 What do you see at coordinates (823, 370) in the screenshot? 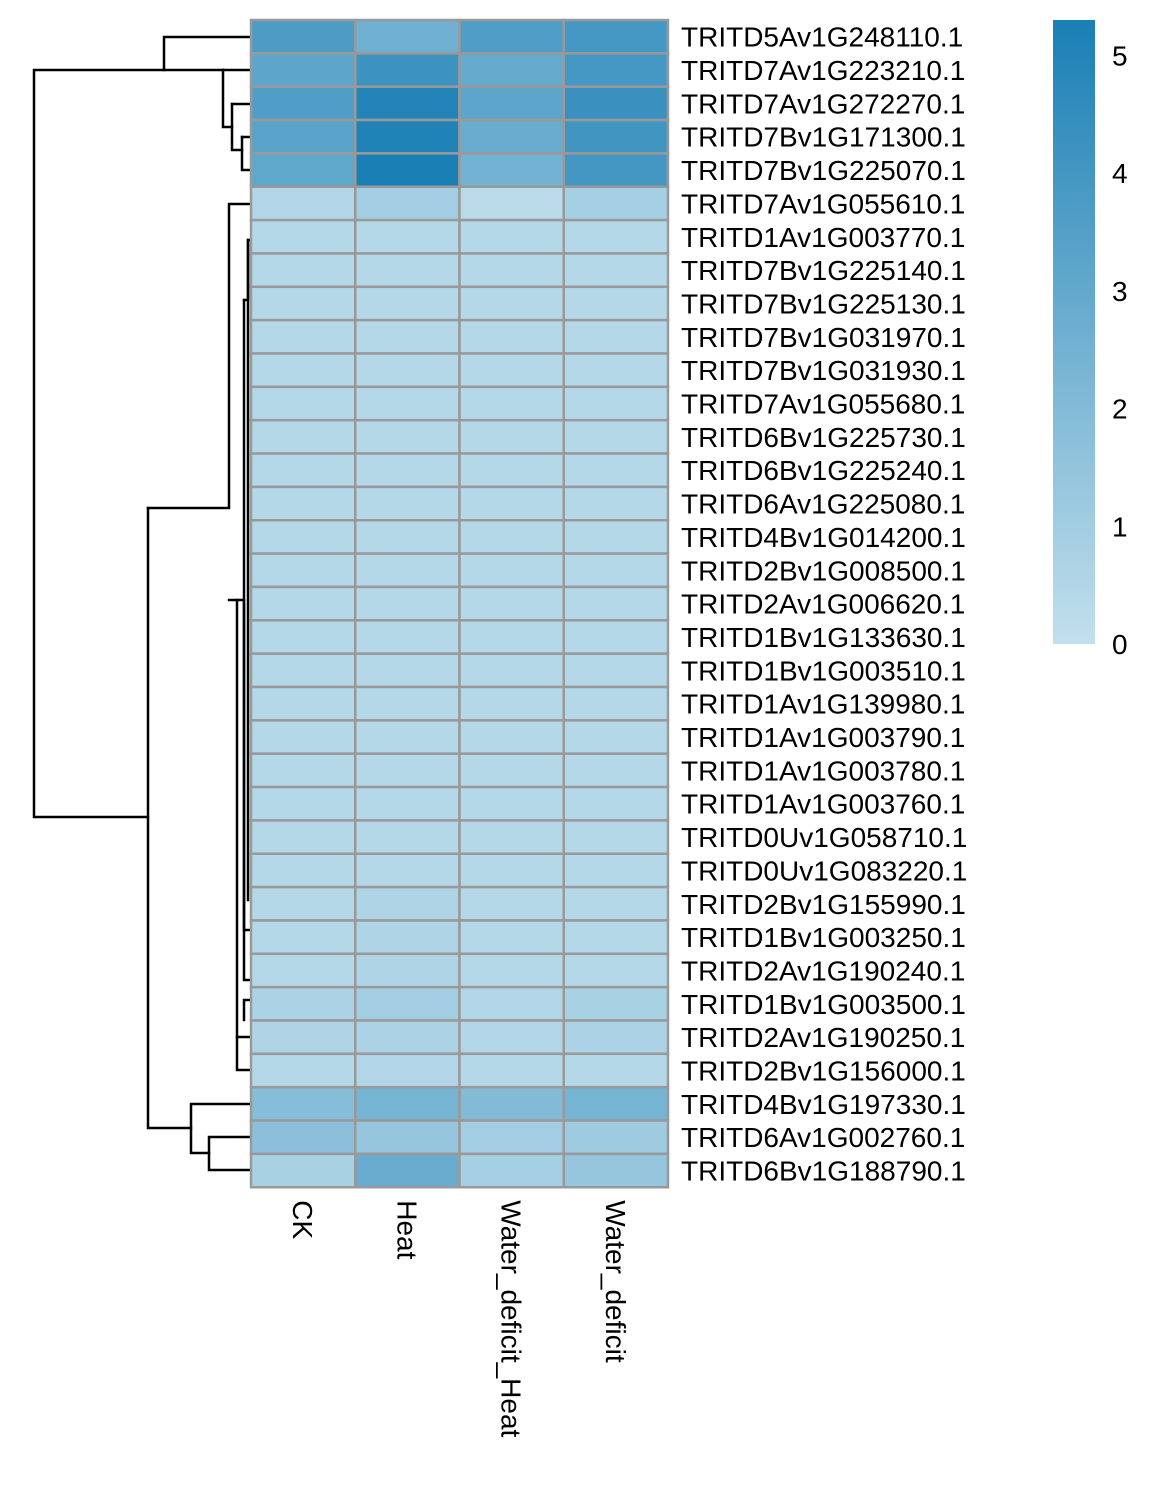
I see `row-label: TRITD7Bv1G031930.1` at bounding box center [823, 370].